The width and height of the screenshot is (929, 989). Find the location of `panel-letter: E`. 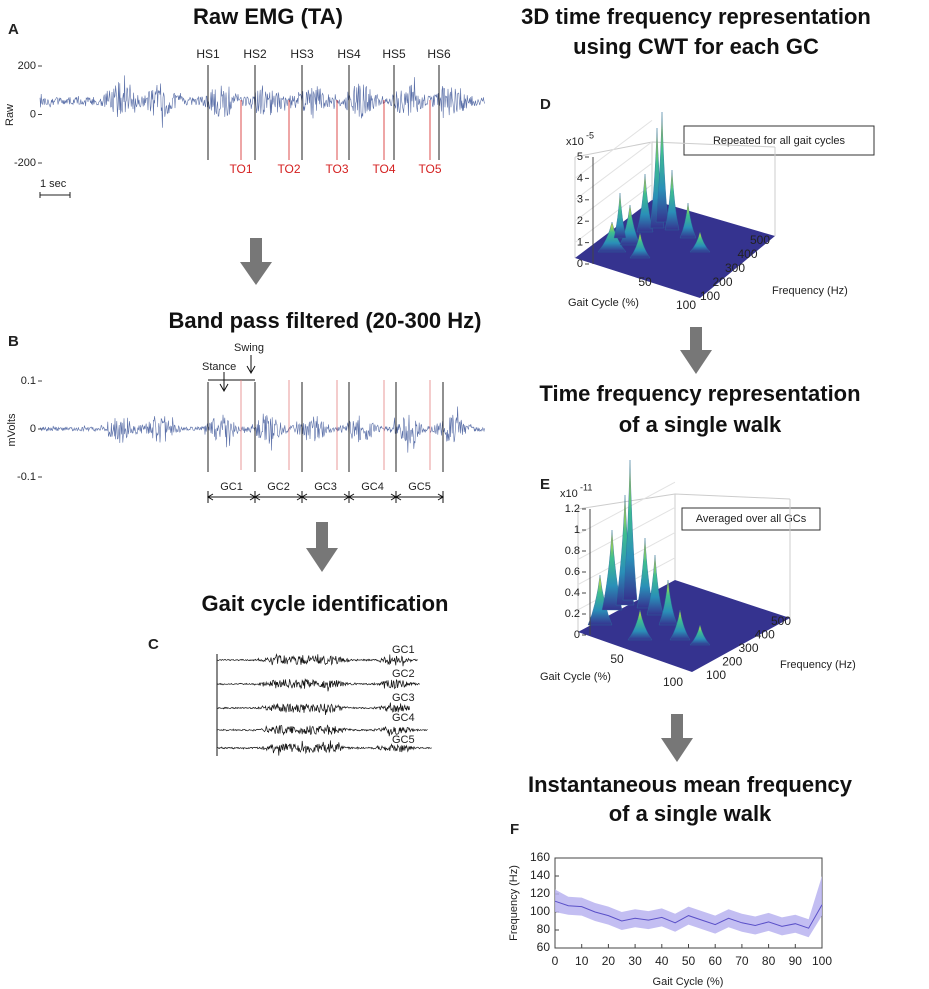

panel-letter: E is located at coordinates (545, 484).